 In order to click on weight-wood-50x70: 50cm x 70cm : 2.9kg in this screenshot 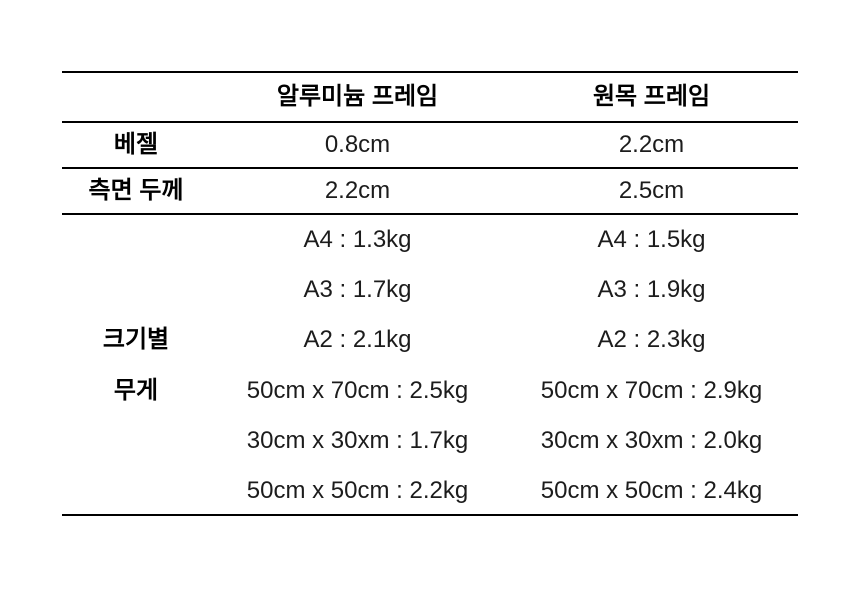, I will do `click(651, 390)`.